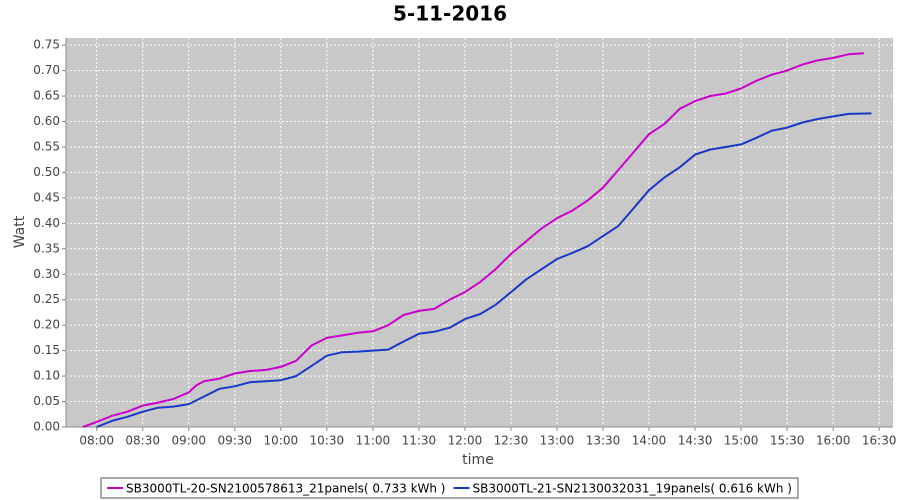 This screenshot has height=500, width=900. Describe the element at coordinates (603, 441) in the screenshot. I see `x-tick-label: 13:30` at that location.